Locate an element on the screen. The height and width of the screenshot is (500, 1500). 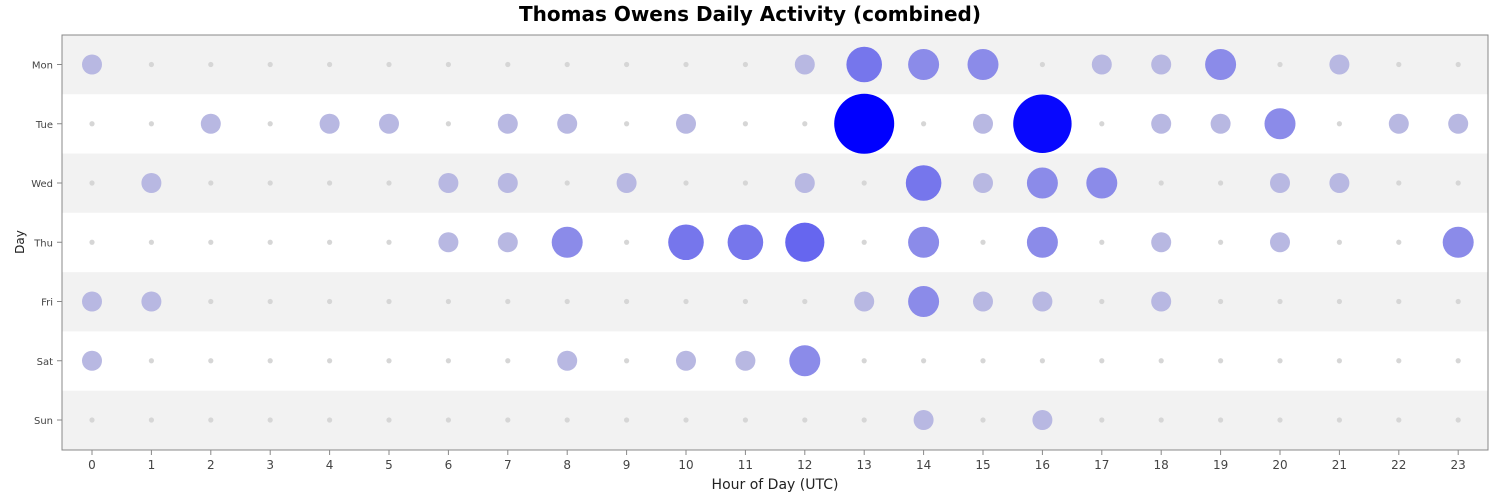
x-tick-label: 17 is located at coordinates (1101, 465).